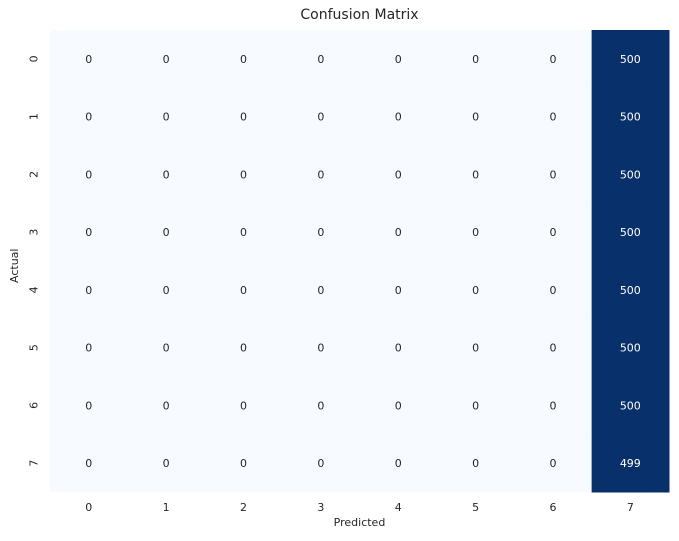  What do you see at coordinates (475, 463) in the screenshot?
I see `cell-value-label-r7-c5: 0` at bounding box center [475, 463].